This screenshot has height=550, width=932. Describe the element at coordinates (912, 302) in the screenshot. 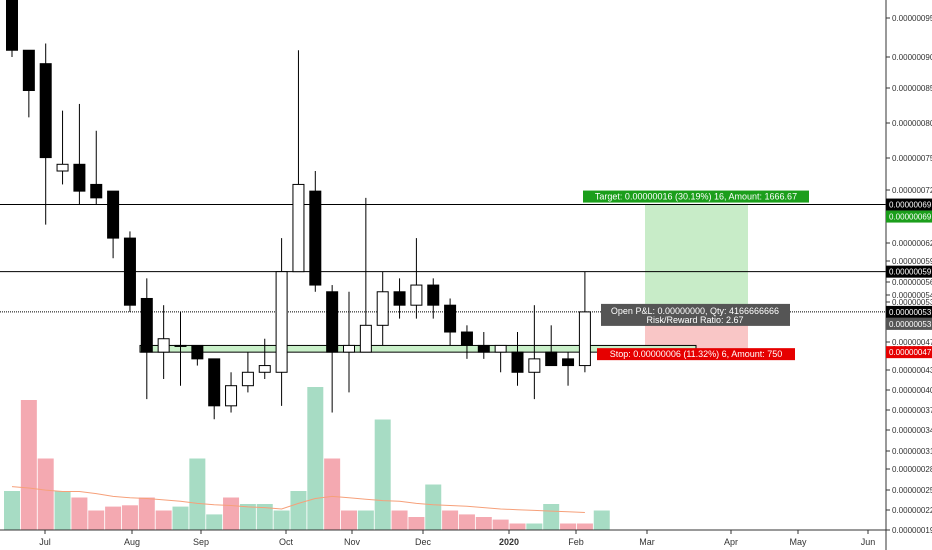

I see `price-tick-label: 0.00000053` at that location.